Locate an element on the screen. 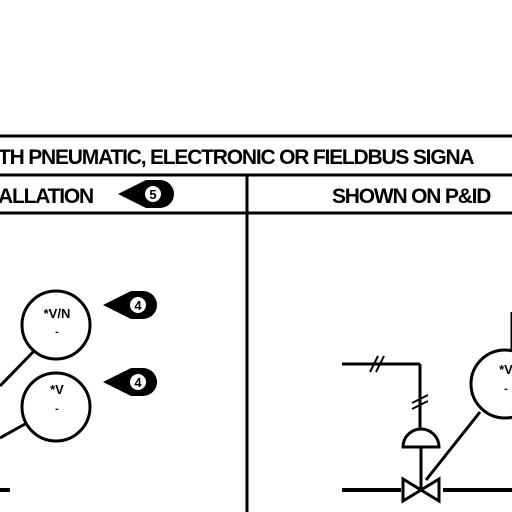  instrument-bubble-vn-tag: *V/N is located at coordinates (57, 313).